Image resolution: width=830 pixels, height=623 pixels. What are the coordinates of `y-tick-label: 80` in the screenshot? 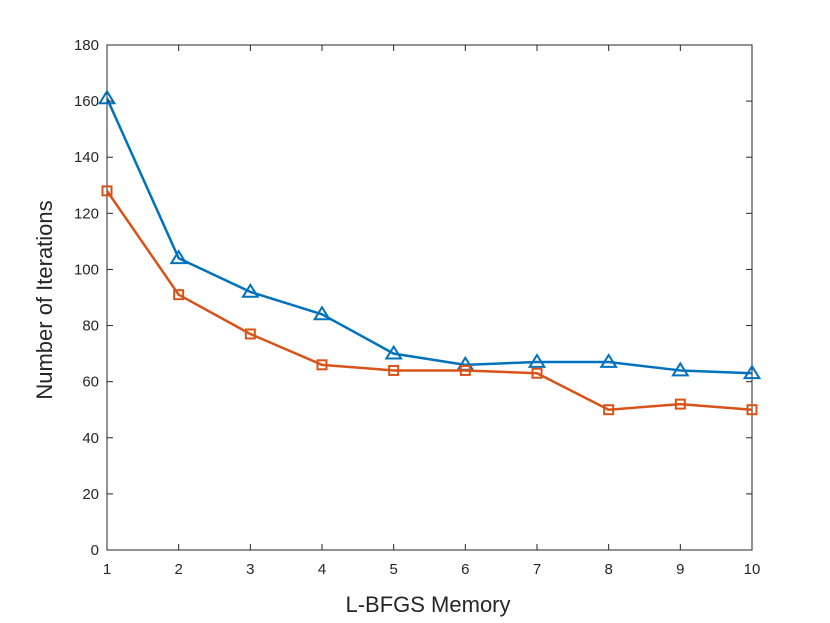 It's located at (90, 326).